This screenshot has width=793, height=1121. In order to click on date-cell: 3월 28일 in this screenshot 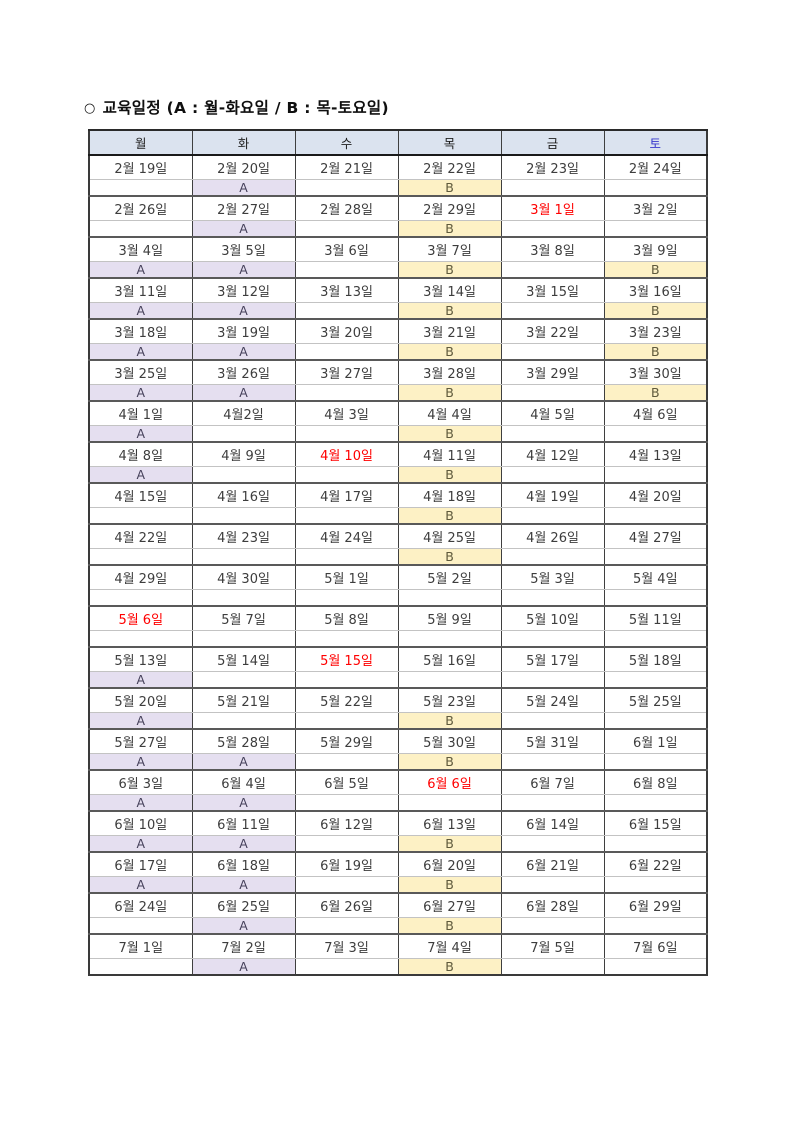, I will do `click(449, 372)`.